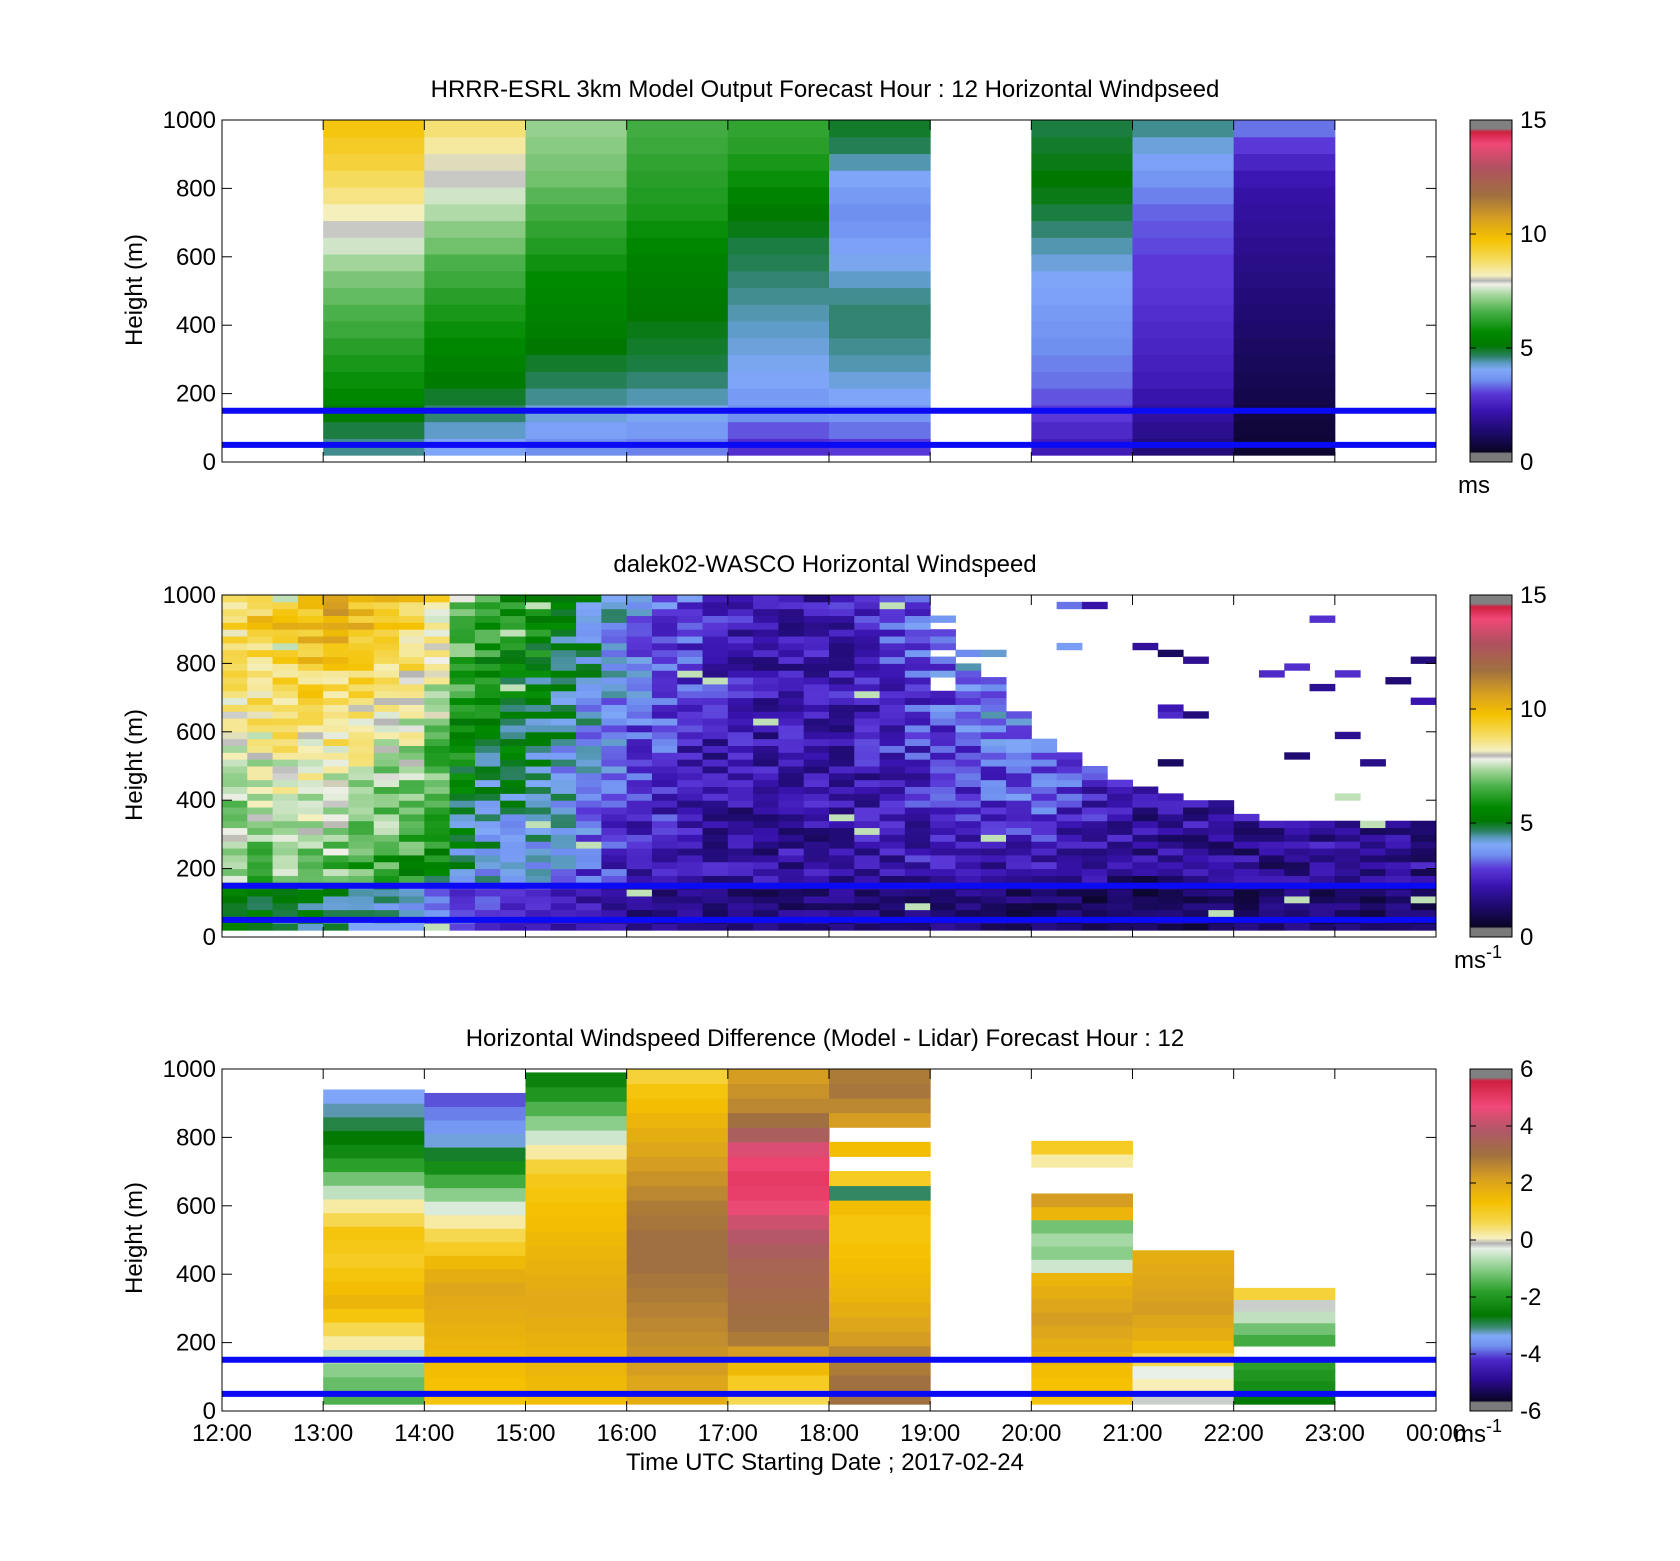  What do you see at coordinates (930, 1433) in the screenshot?
I see `x-tick-label: 19:00` at bounding box center [930, 1433].